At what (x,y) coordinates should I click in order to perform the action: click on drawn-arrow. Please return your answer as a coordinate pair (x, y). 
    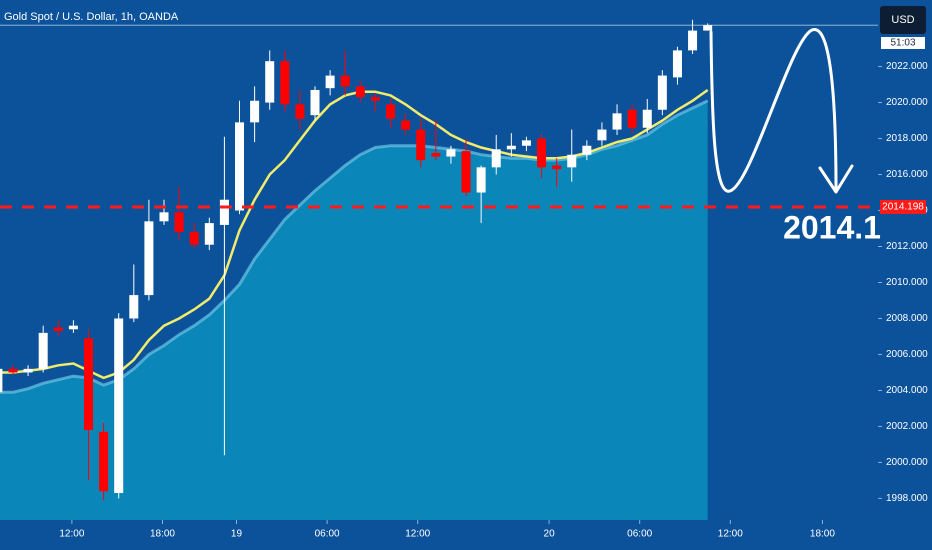
    Looking at the image, I should click on (781, 111).